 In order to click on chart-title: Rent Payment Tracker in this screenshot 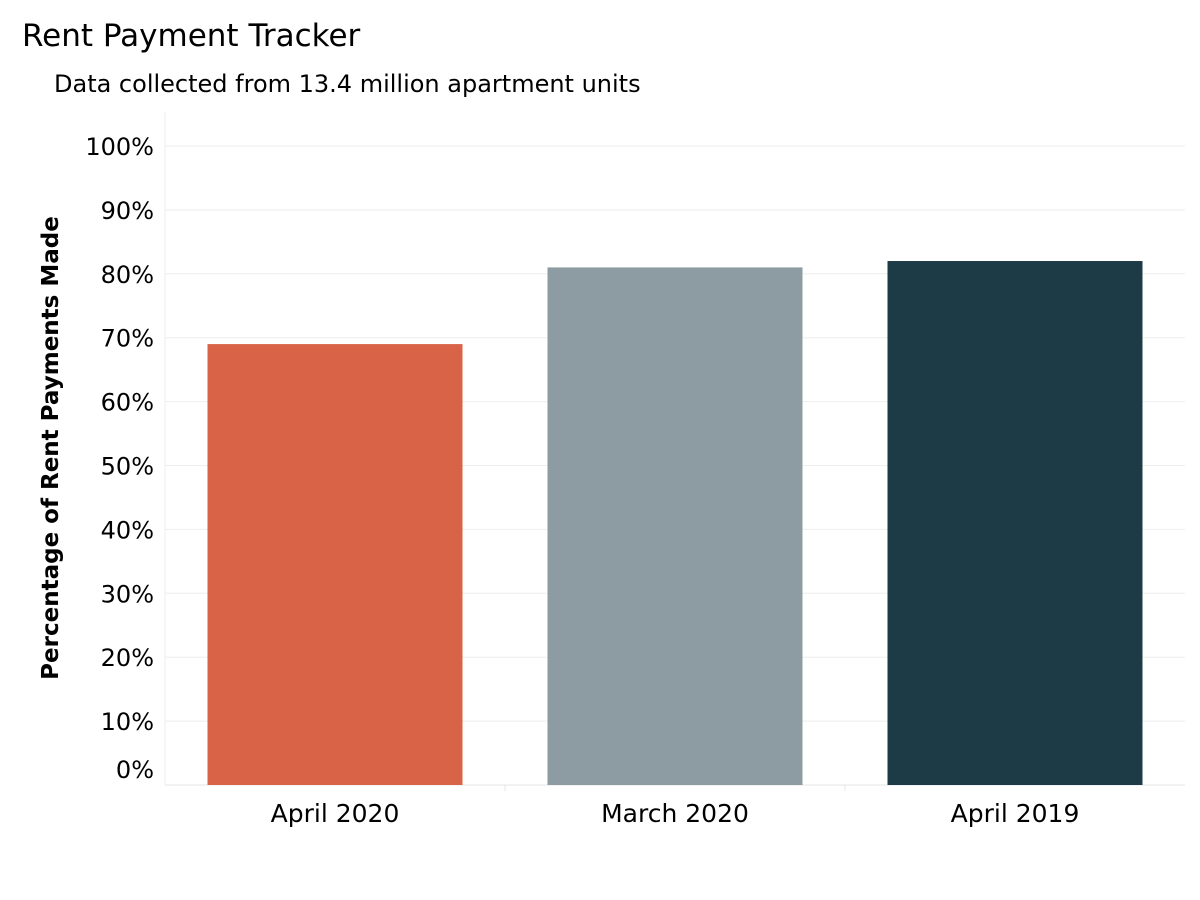, I will do `click(191, 36)`.